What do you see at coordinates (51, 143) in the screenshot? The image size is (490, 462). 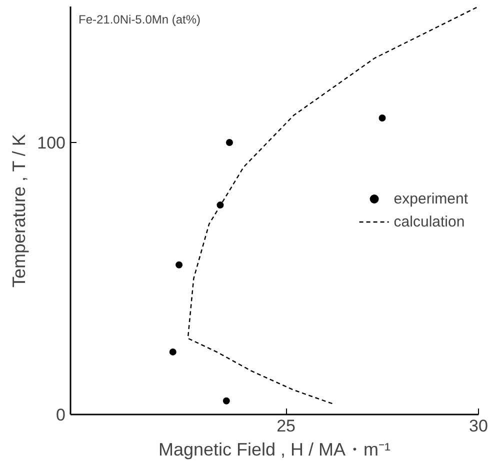 I see `y-tick-label: 100` at bounding box center [51, 143].